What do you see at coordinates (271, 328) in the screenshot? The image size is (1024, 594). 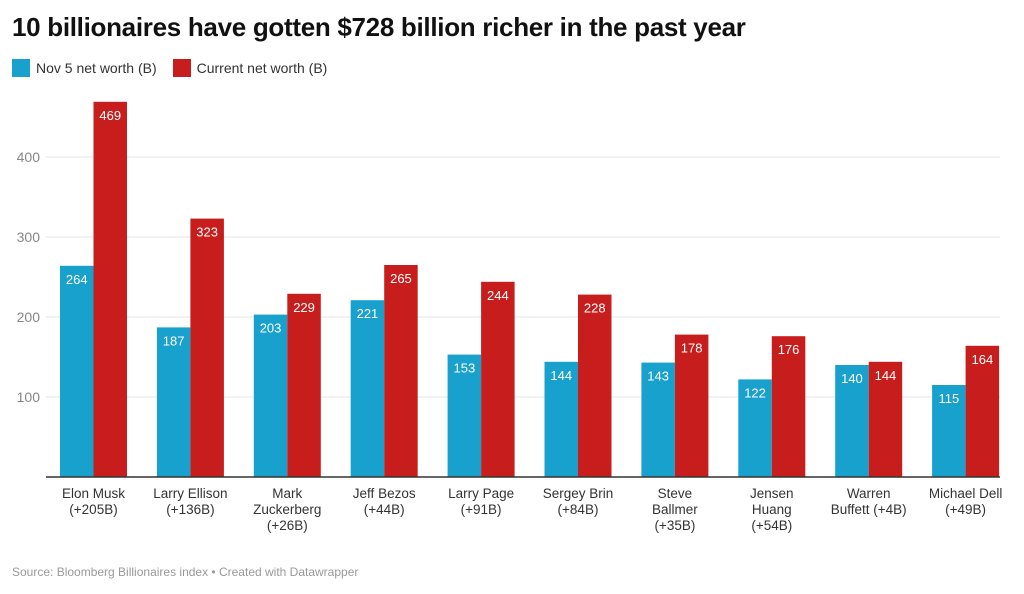 I see `data-label: 203` at bounding box center [271, 328].